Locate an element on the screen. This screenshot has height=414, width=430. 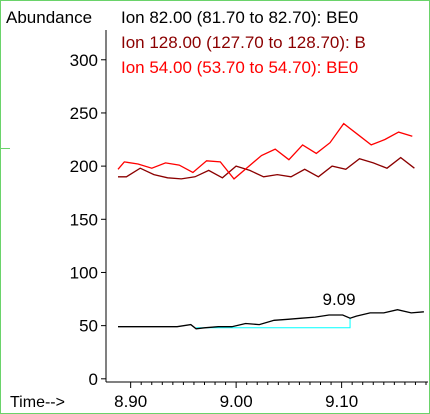
y-tick-label: 100 is located at coordinates (84, 272).